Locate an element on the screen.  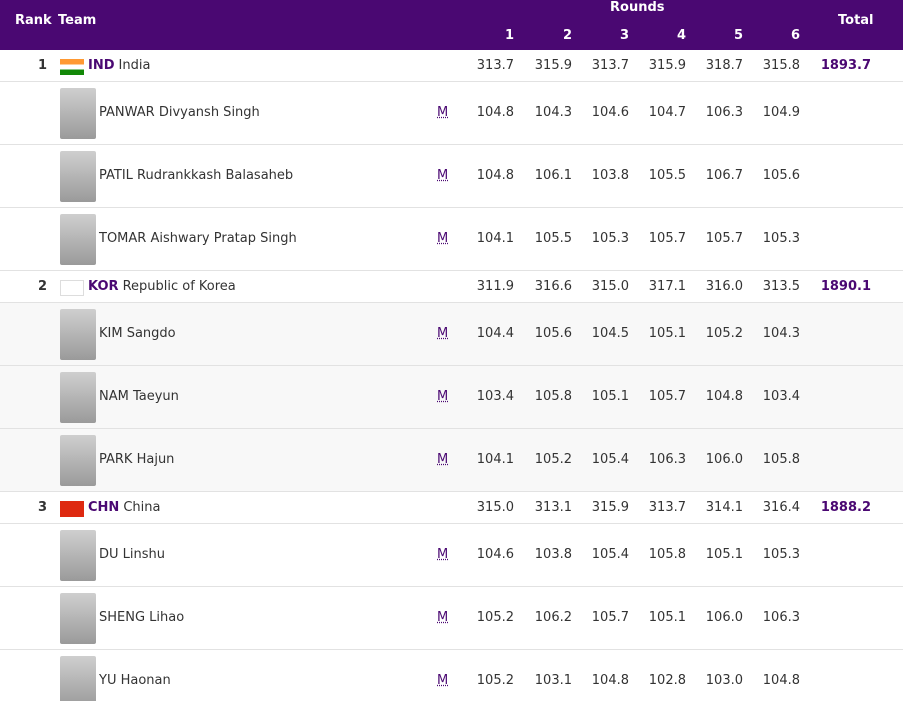
round-score: 315.0 is located at coordinates (610, 286).